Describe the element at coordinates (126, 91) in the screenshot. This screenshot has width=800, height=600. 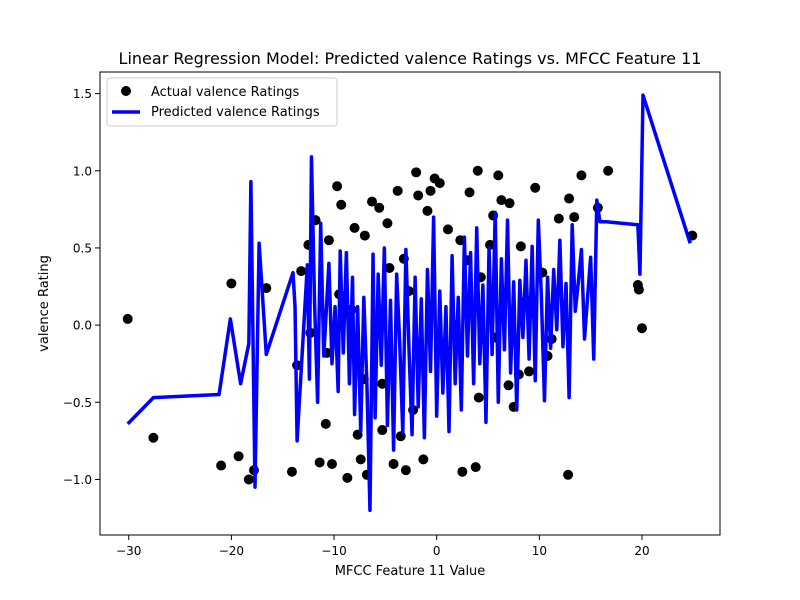
I see `legend-marker-actual` at that location.